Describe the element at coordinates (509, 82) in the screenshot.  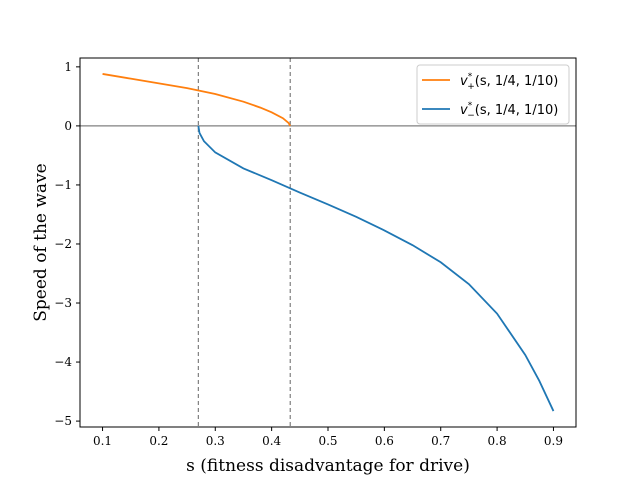
I see `legend-label-1: v* +(s, 1/4, 1/10)` at that location.